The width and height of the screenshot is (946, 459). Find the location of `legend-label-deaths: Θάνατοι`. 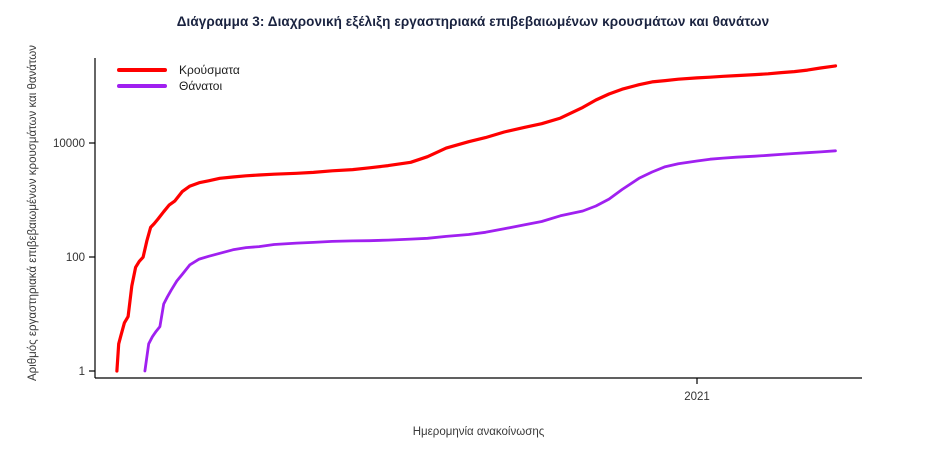

legend-label-deaths: Θάνατοι is located at coordinates (201, 86).